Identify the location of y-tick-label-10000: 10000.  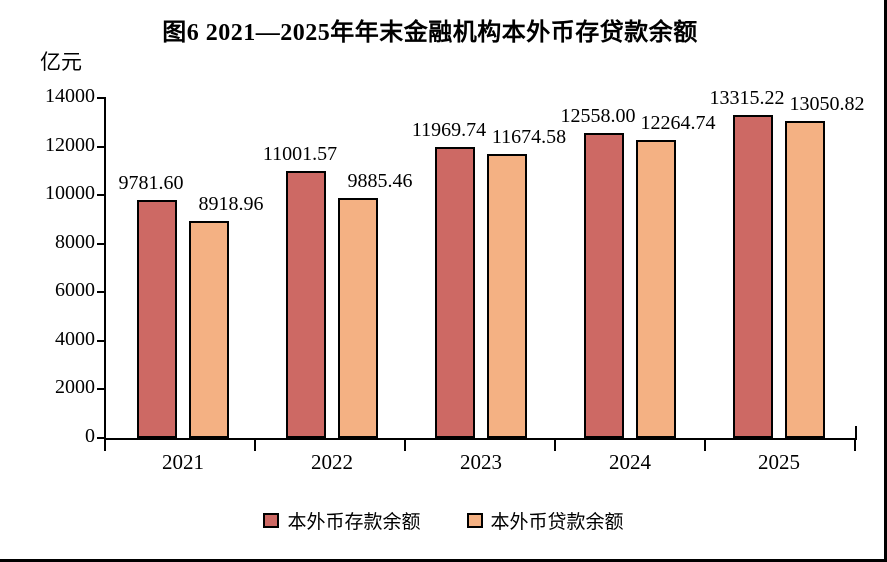
(70, 193).